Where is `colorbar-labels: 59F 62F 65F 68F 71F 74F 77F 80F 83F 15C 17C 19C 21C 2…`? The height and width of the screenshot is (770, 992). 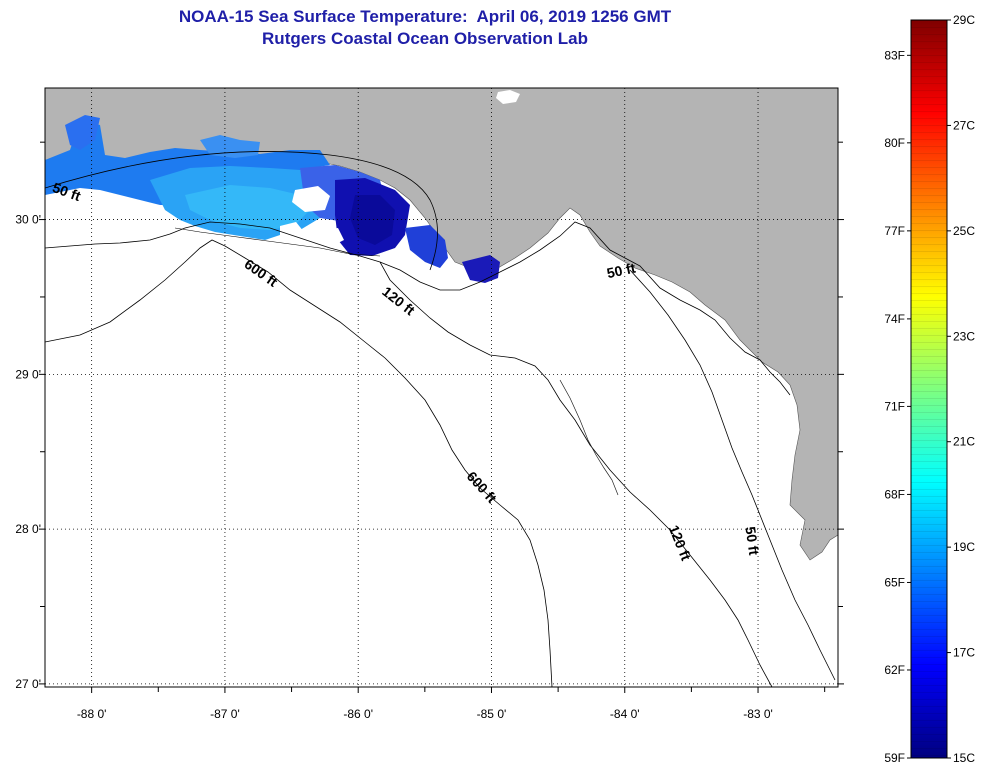 colorbar-labels: 59F 62F 65F 68F 71F 74F 77F 80F 83F 15C 17C 19C 21C 2… is located at coordinates (929, 389).